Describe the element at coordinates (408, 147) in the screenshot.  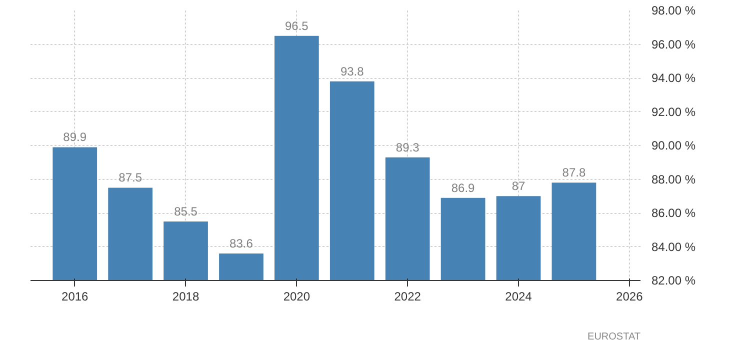
I see `data-label: 89.3` at that location.